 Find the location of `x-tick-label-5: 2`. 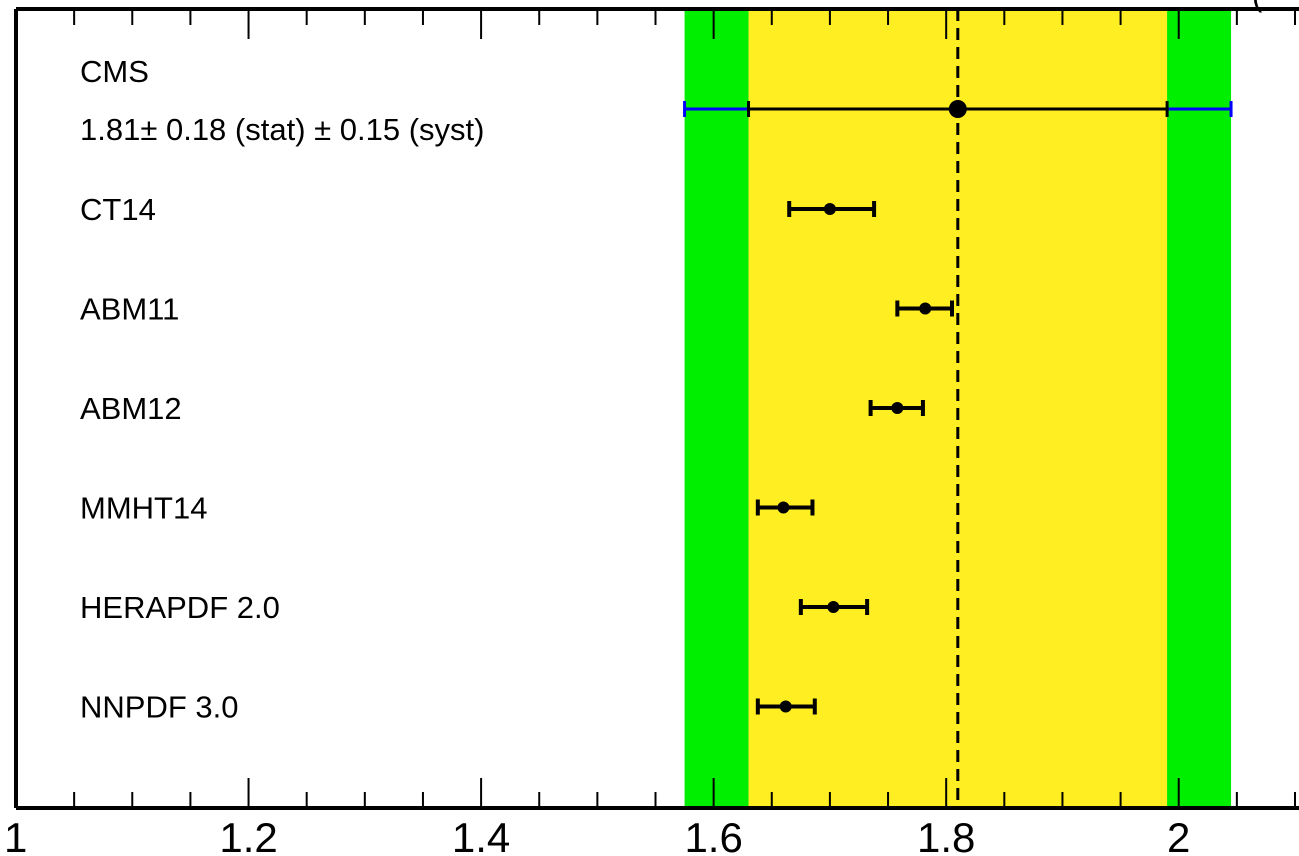

x-tick-label-5: 2 is located at coordinates (1178, 835).